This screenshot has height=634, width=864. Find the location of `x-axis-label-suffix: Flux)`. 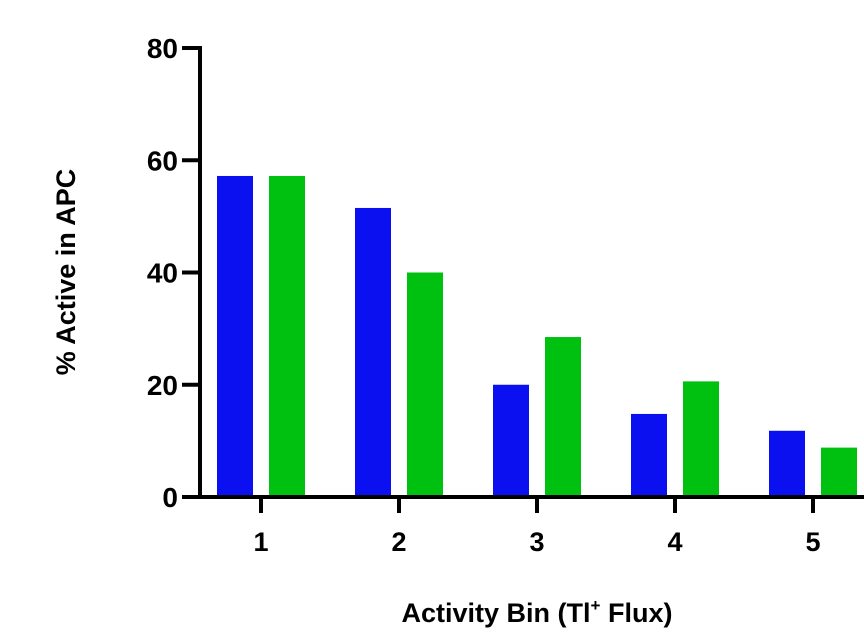

x-axis-label-suffix: Flux) is located at coordinates (636, 613).